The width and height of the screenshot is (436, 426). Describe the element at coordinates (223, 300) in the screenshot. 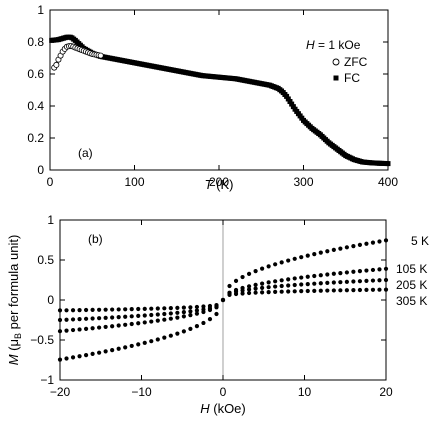

I see `series-305k` at that location.